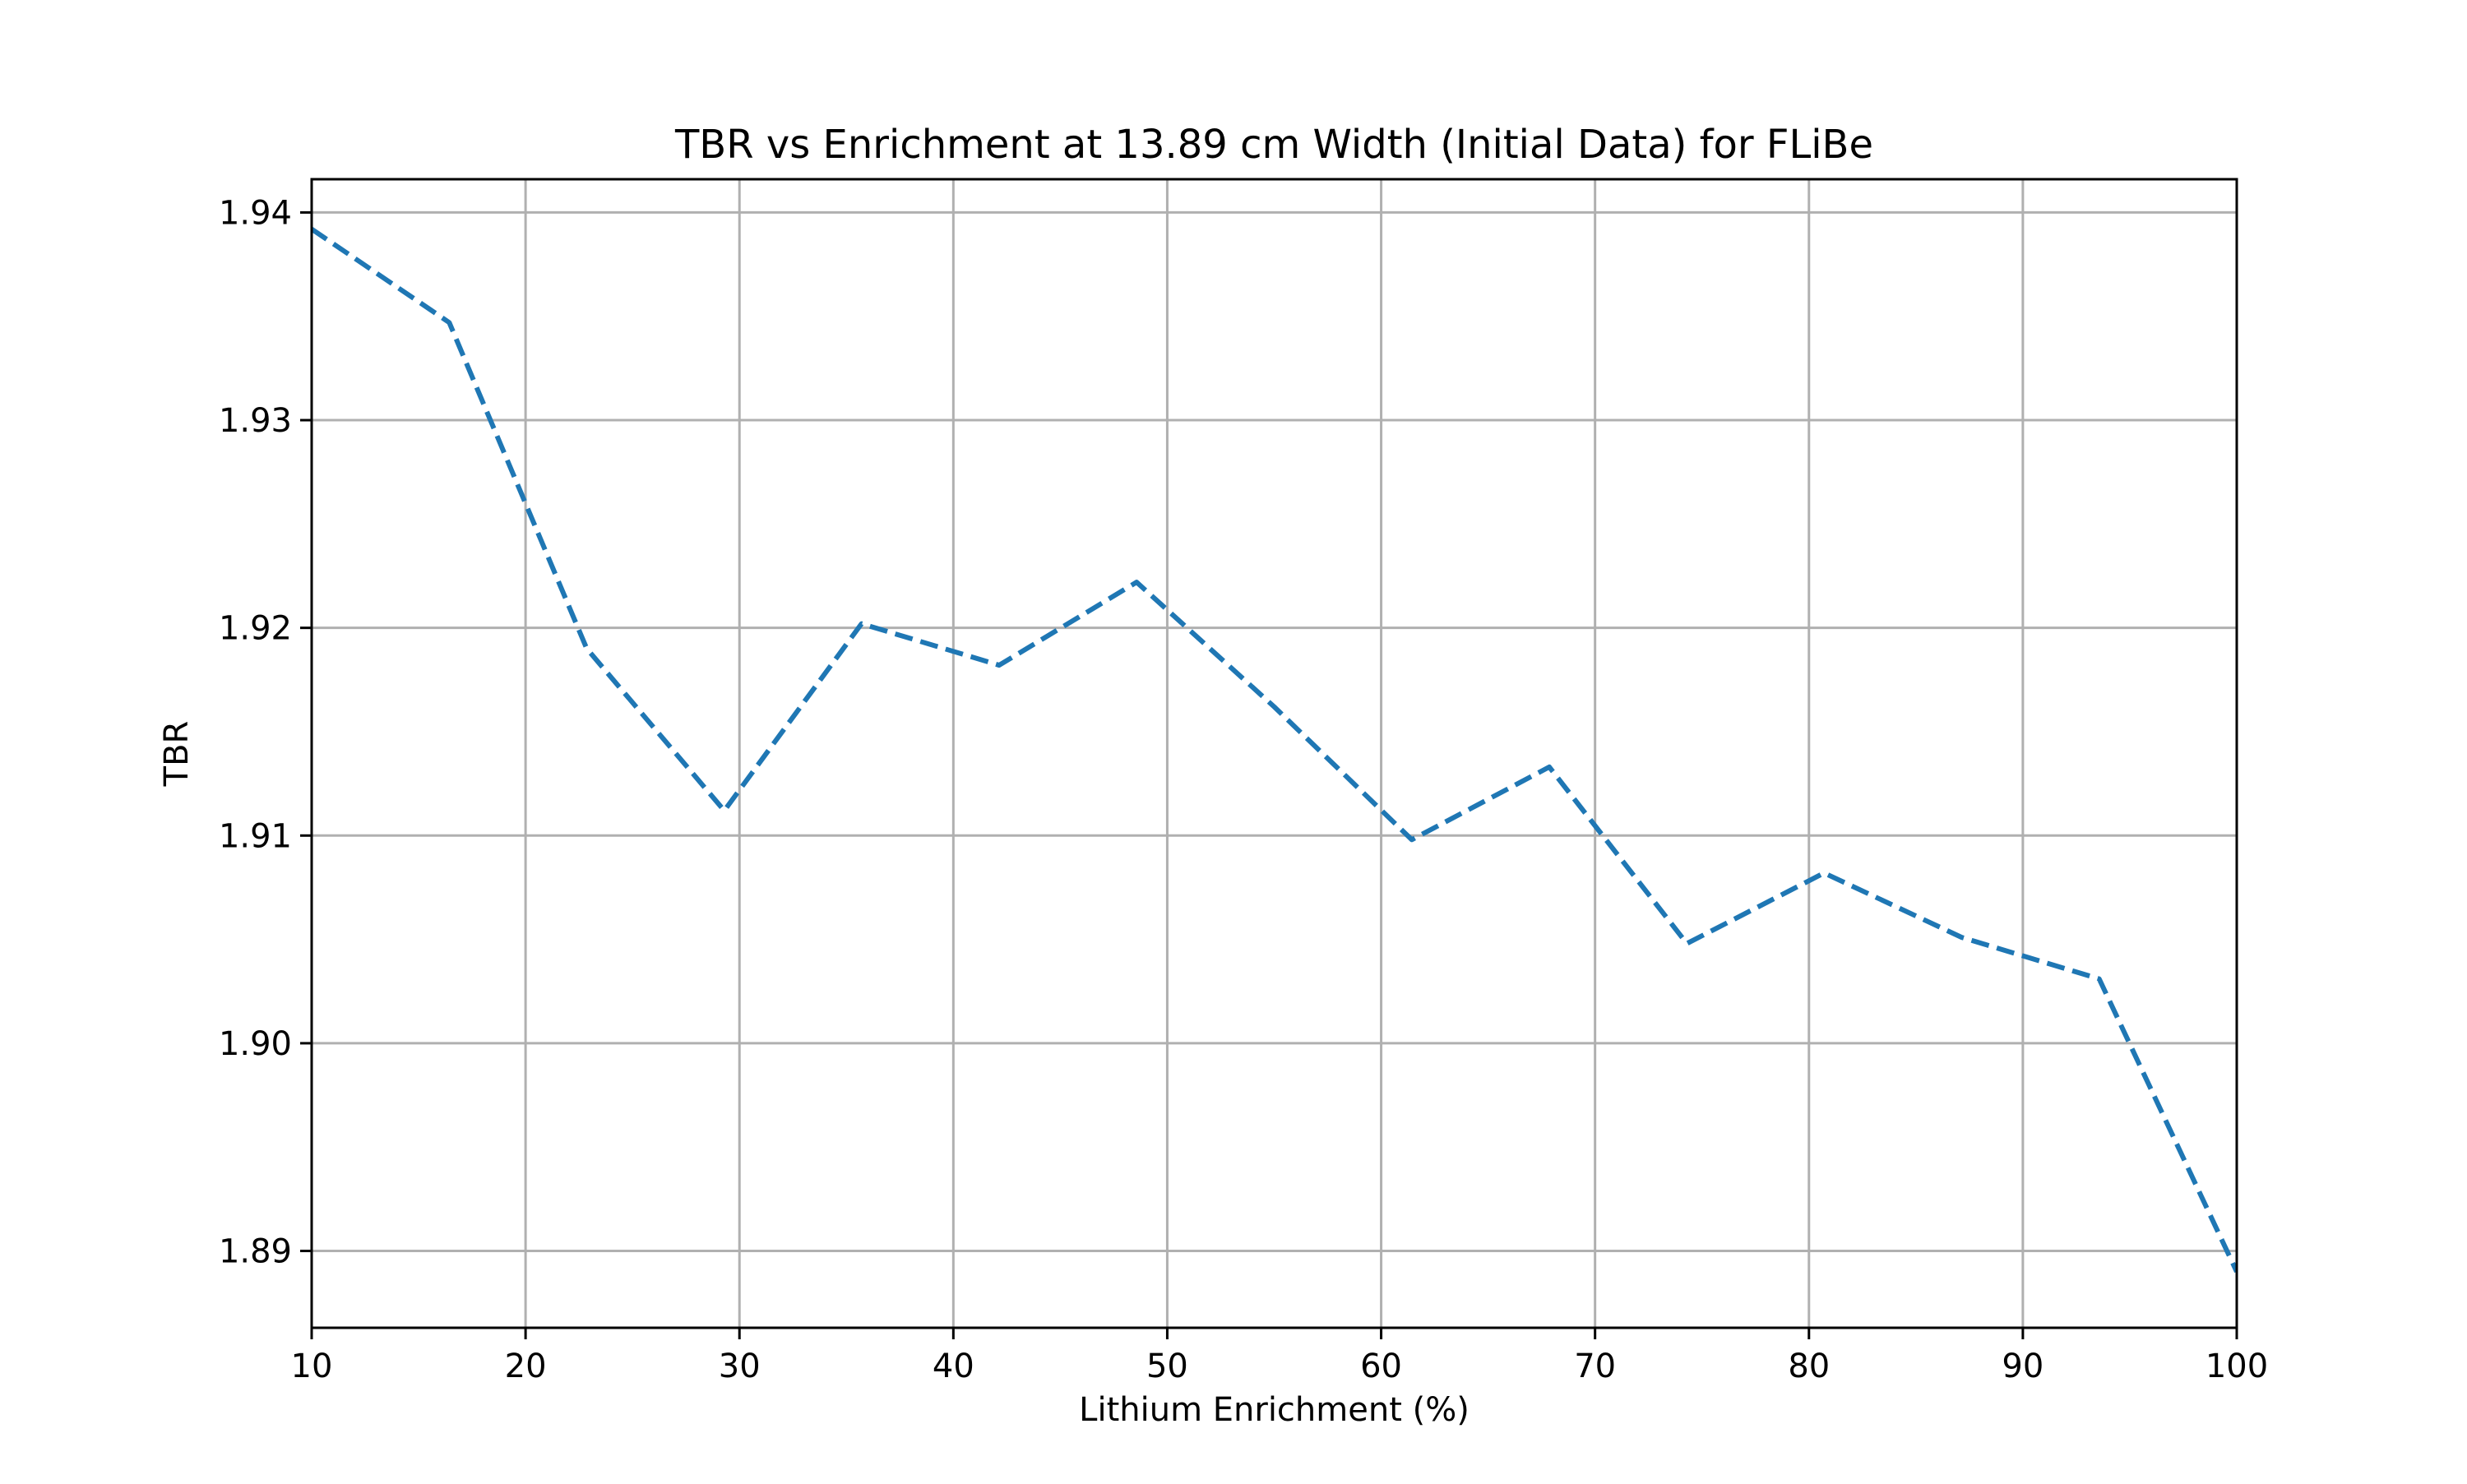 The height and width of the screenshot is (1484, 2467). What do you see at coordinates (953, 1366) in the screenshot?
I see `x-tick-label: 40` at bounding box center [953, 1366].